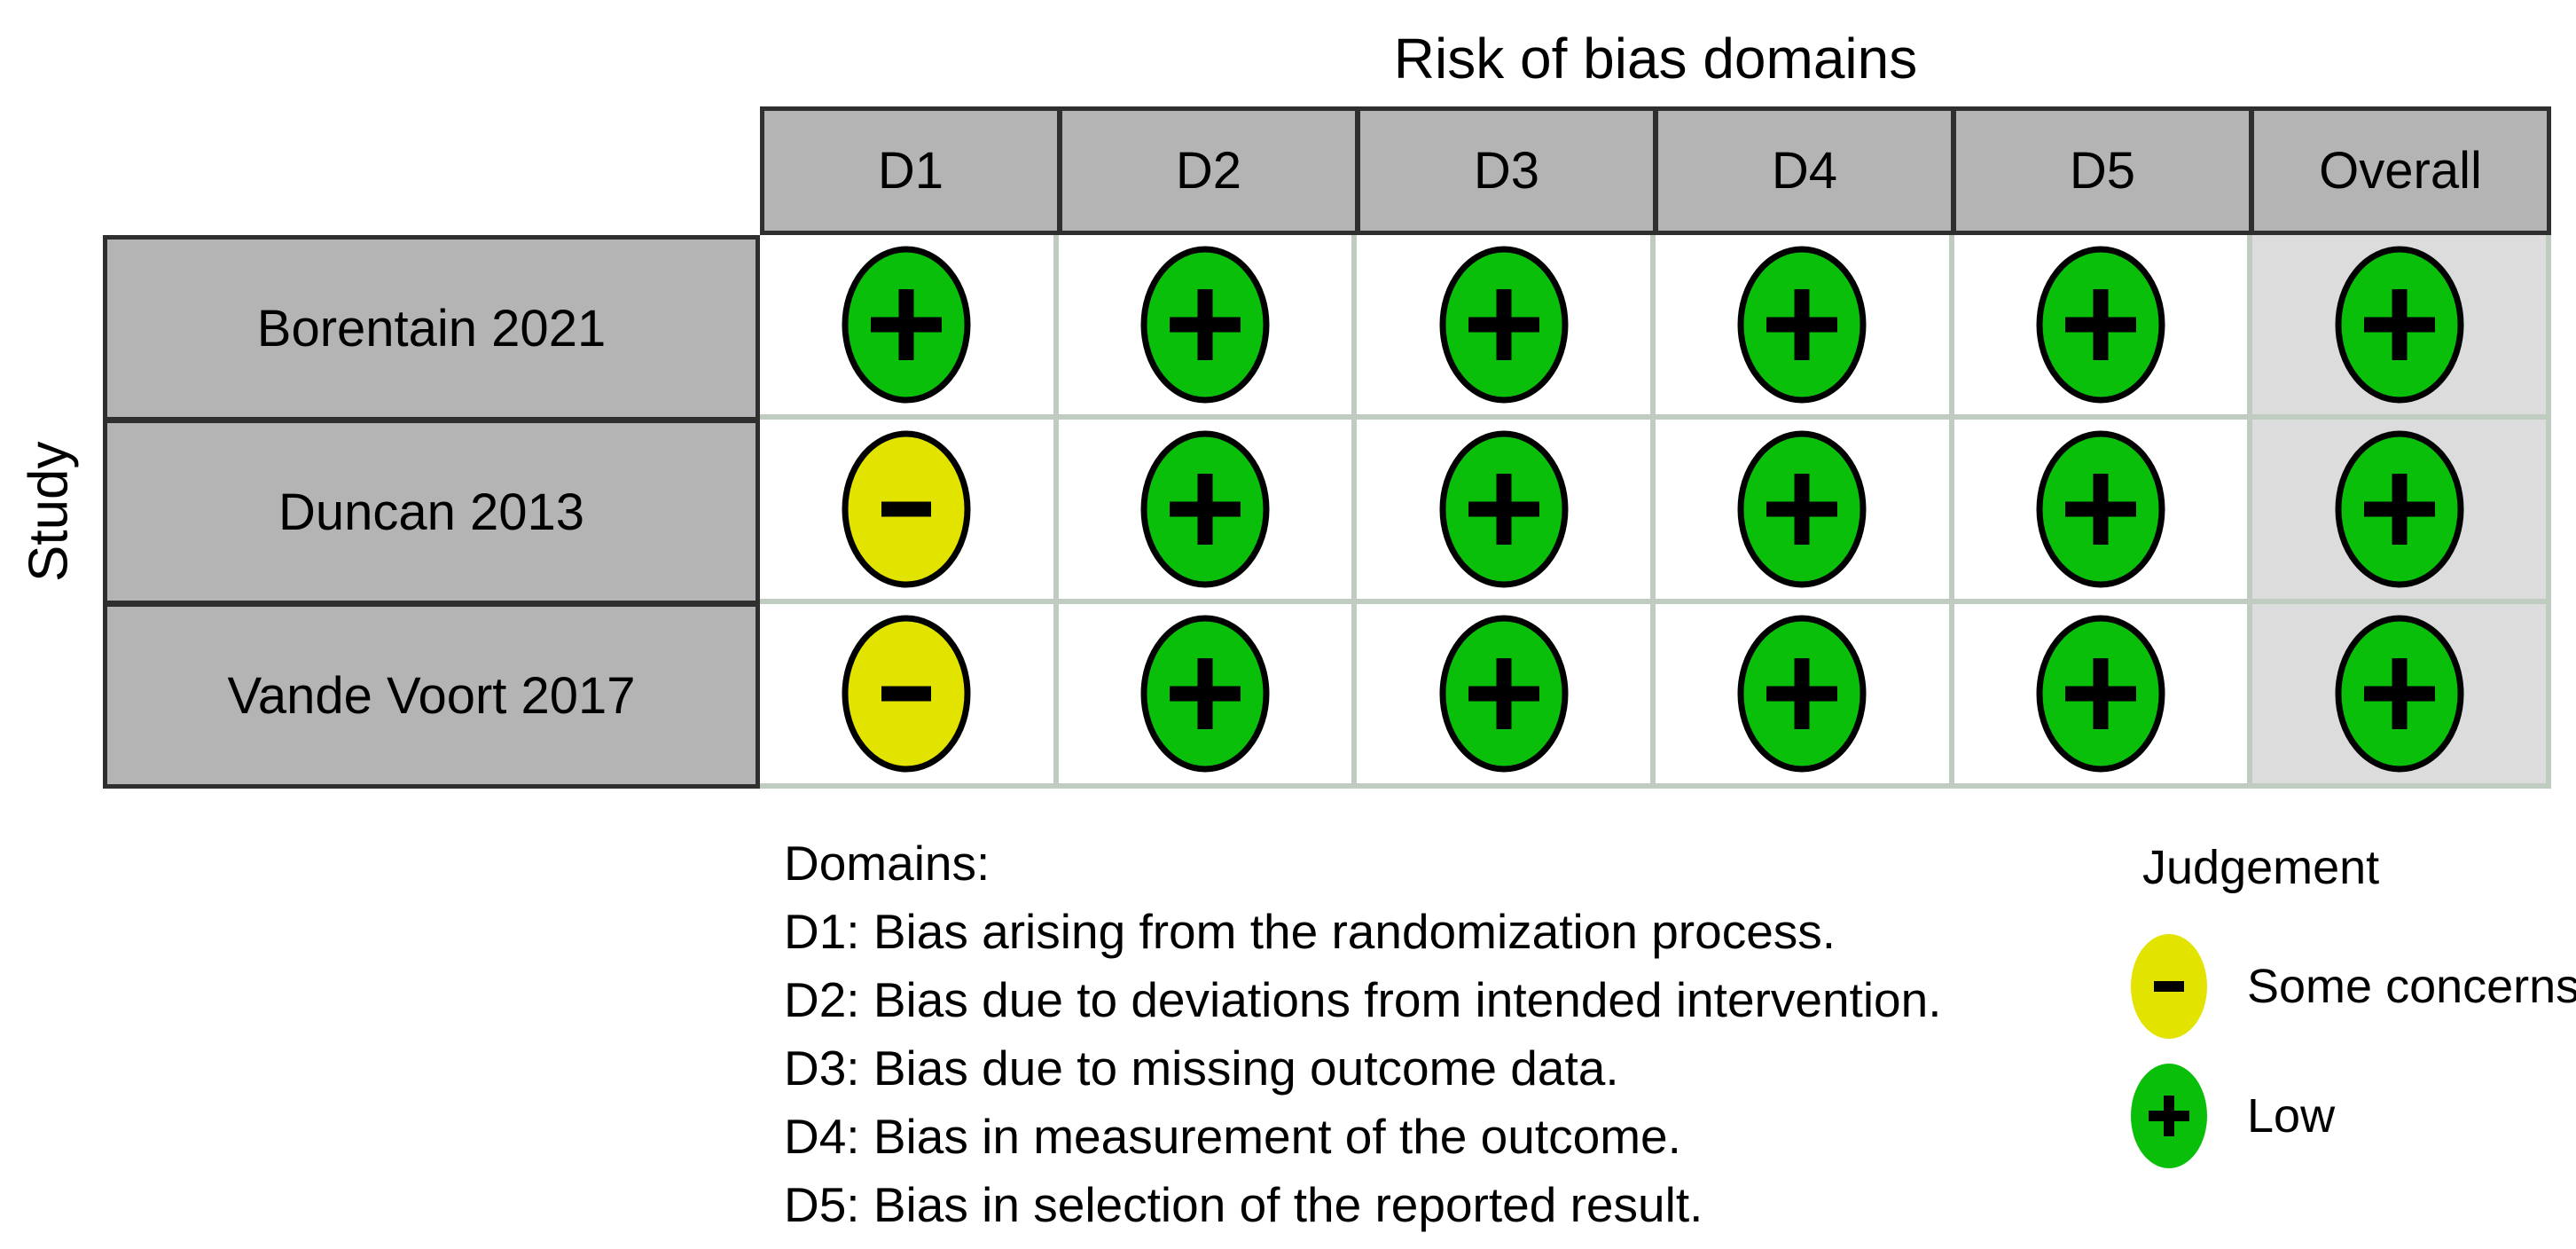 This screenshot has height=1249, width=2576. I want to click on judgement-cell-vande-voort-2017-overall, so click(2401, 696).